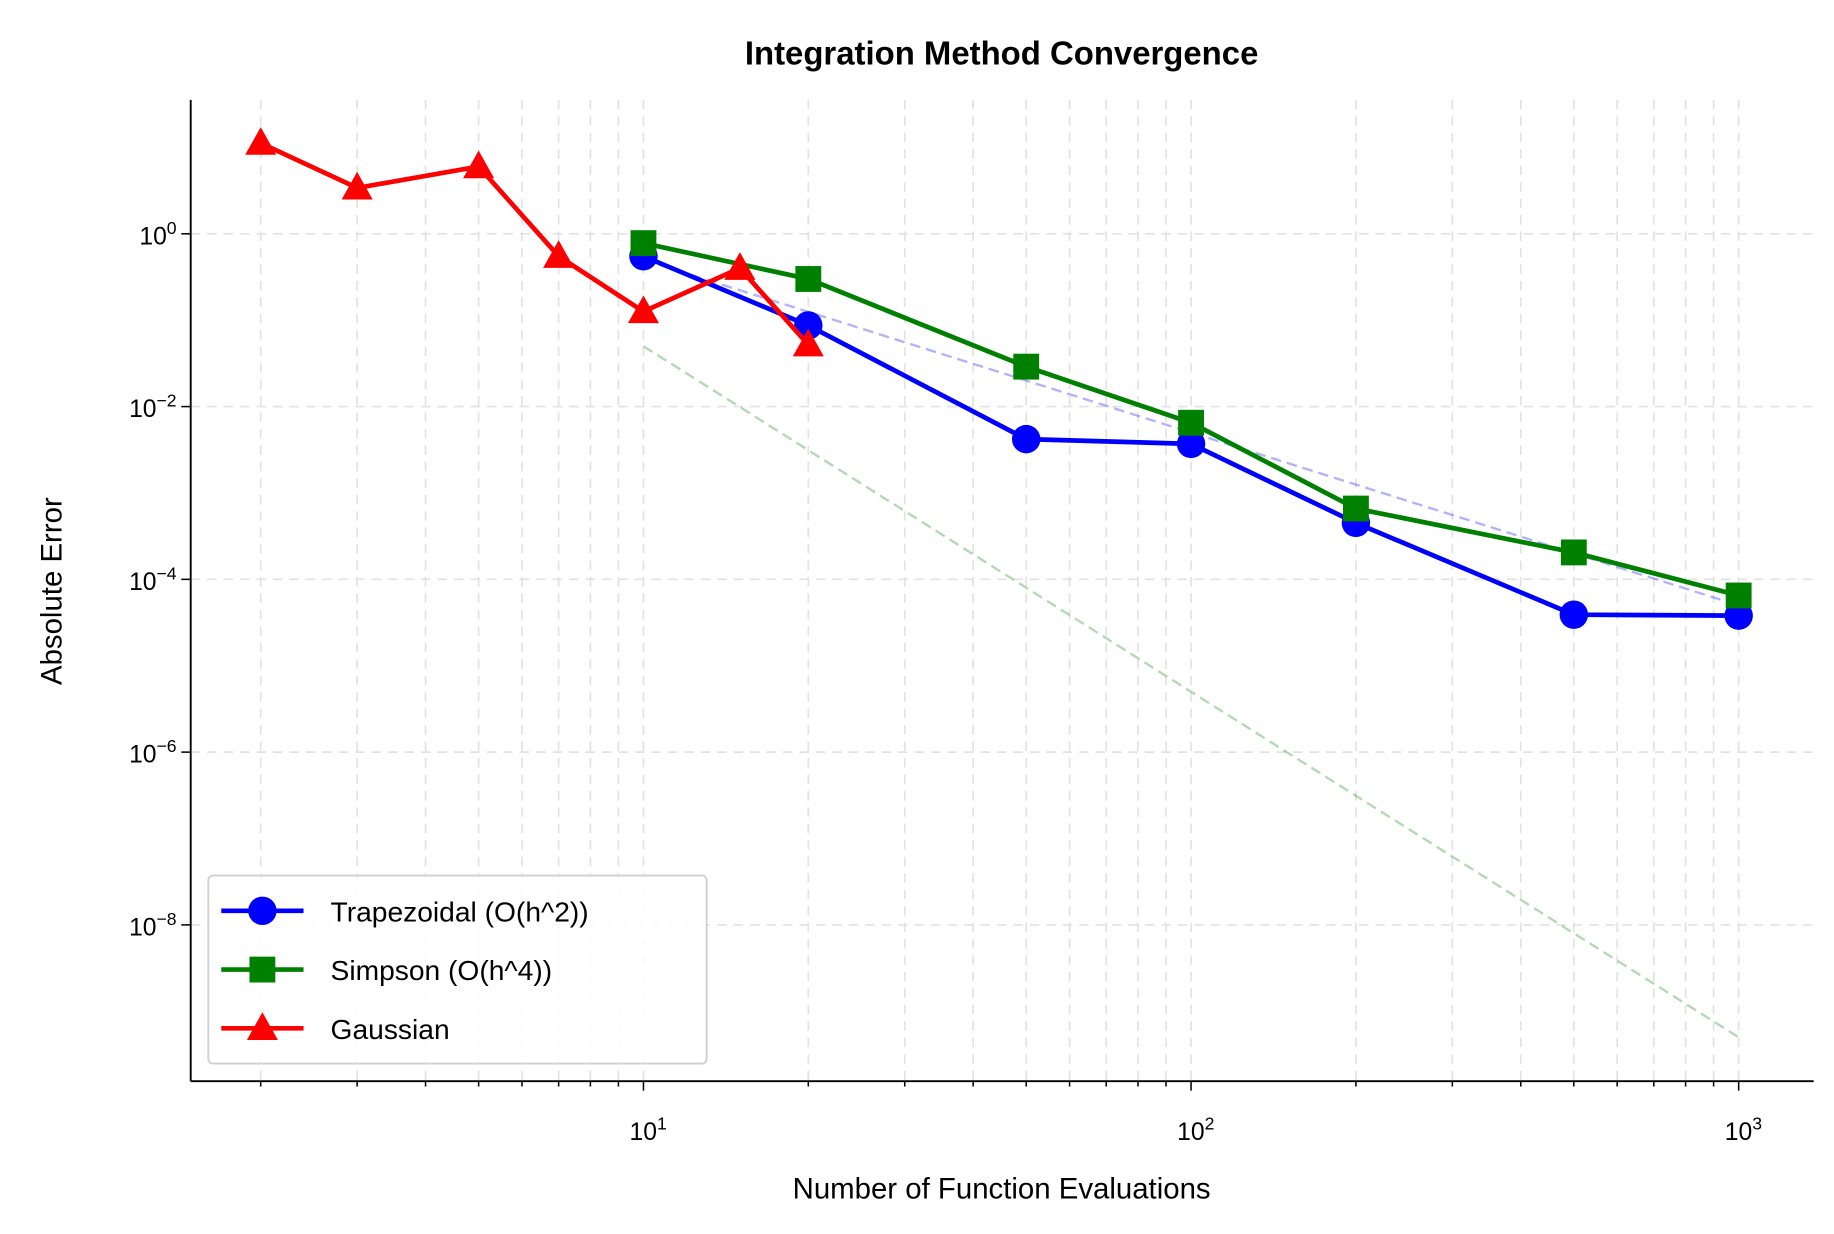 Image resolution: width=1834 pixels, height=1234 pixels. I want to click on legend-label: Gaussian, so click(390, 1029).